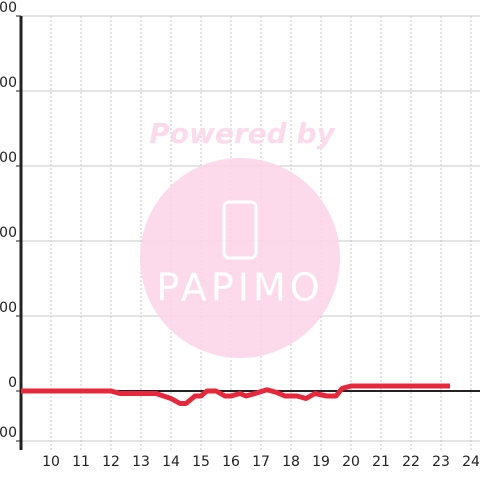 The height and width of the screenshot is (480, 480). I want to click on x-tick-label: 10, so click(51, 462).